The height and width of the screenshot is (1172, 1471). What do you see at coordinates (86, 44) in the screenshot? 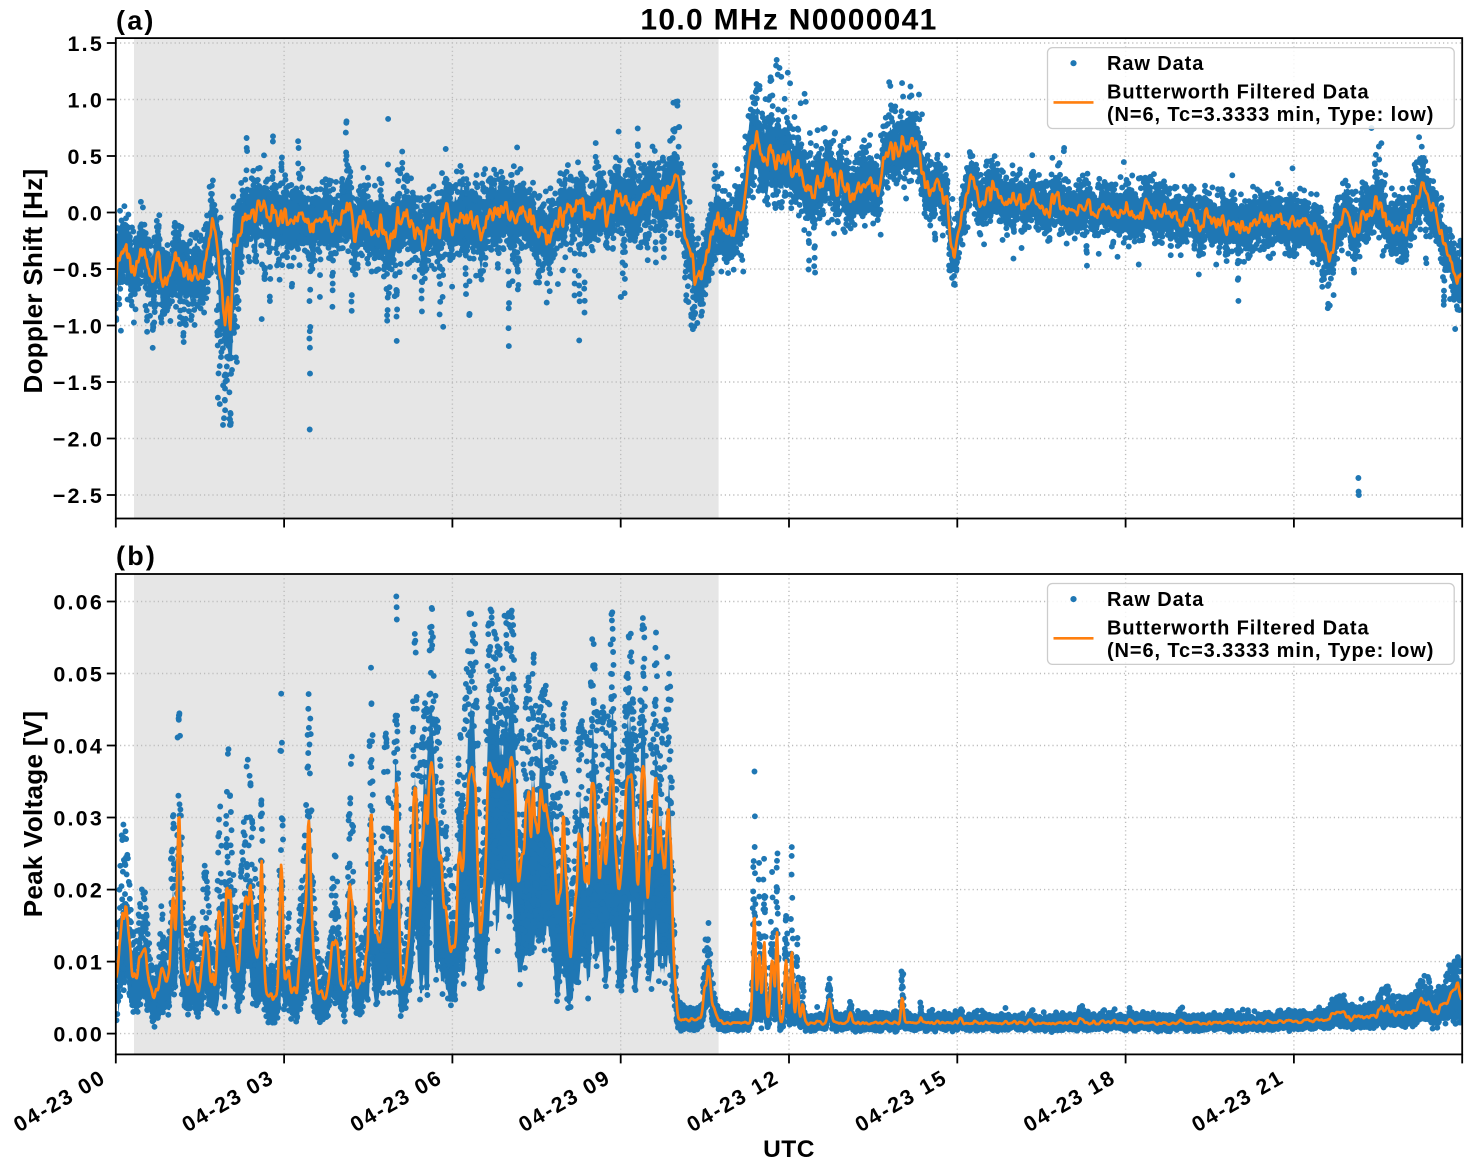
I see `svg-text: 1.5` at bounding box center [86, 44].